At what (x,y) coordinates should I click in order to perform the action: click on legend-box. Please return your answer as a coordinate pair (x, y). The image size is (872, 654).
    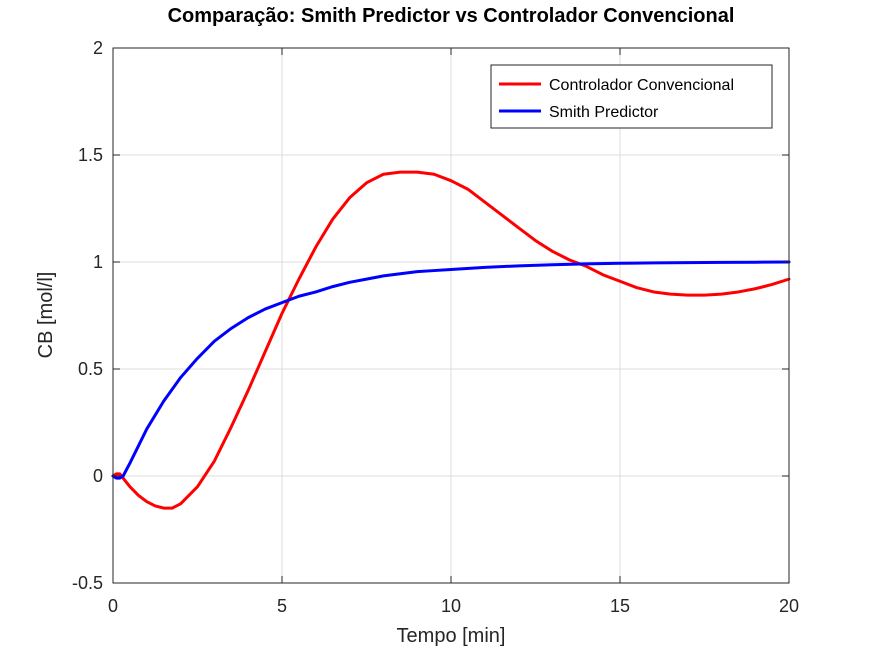
    Looking at the image, I should click on (631, 96).